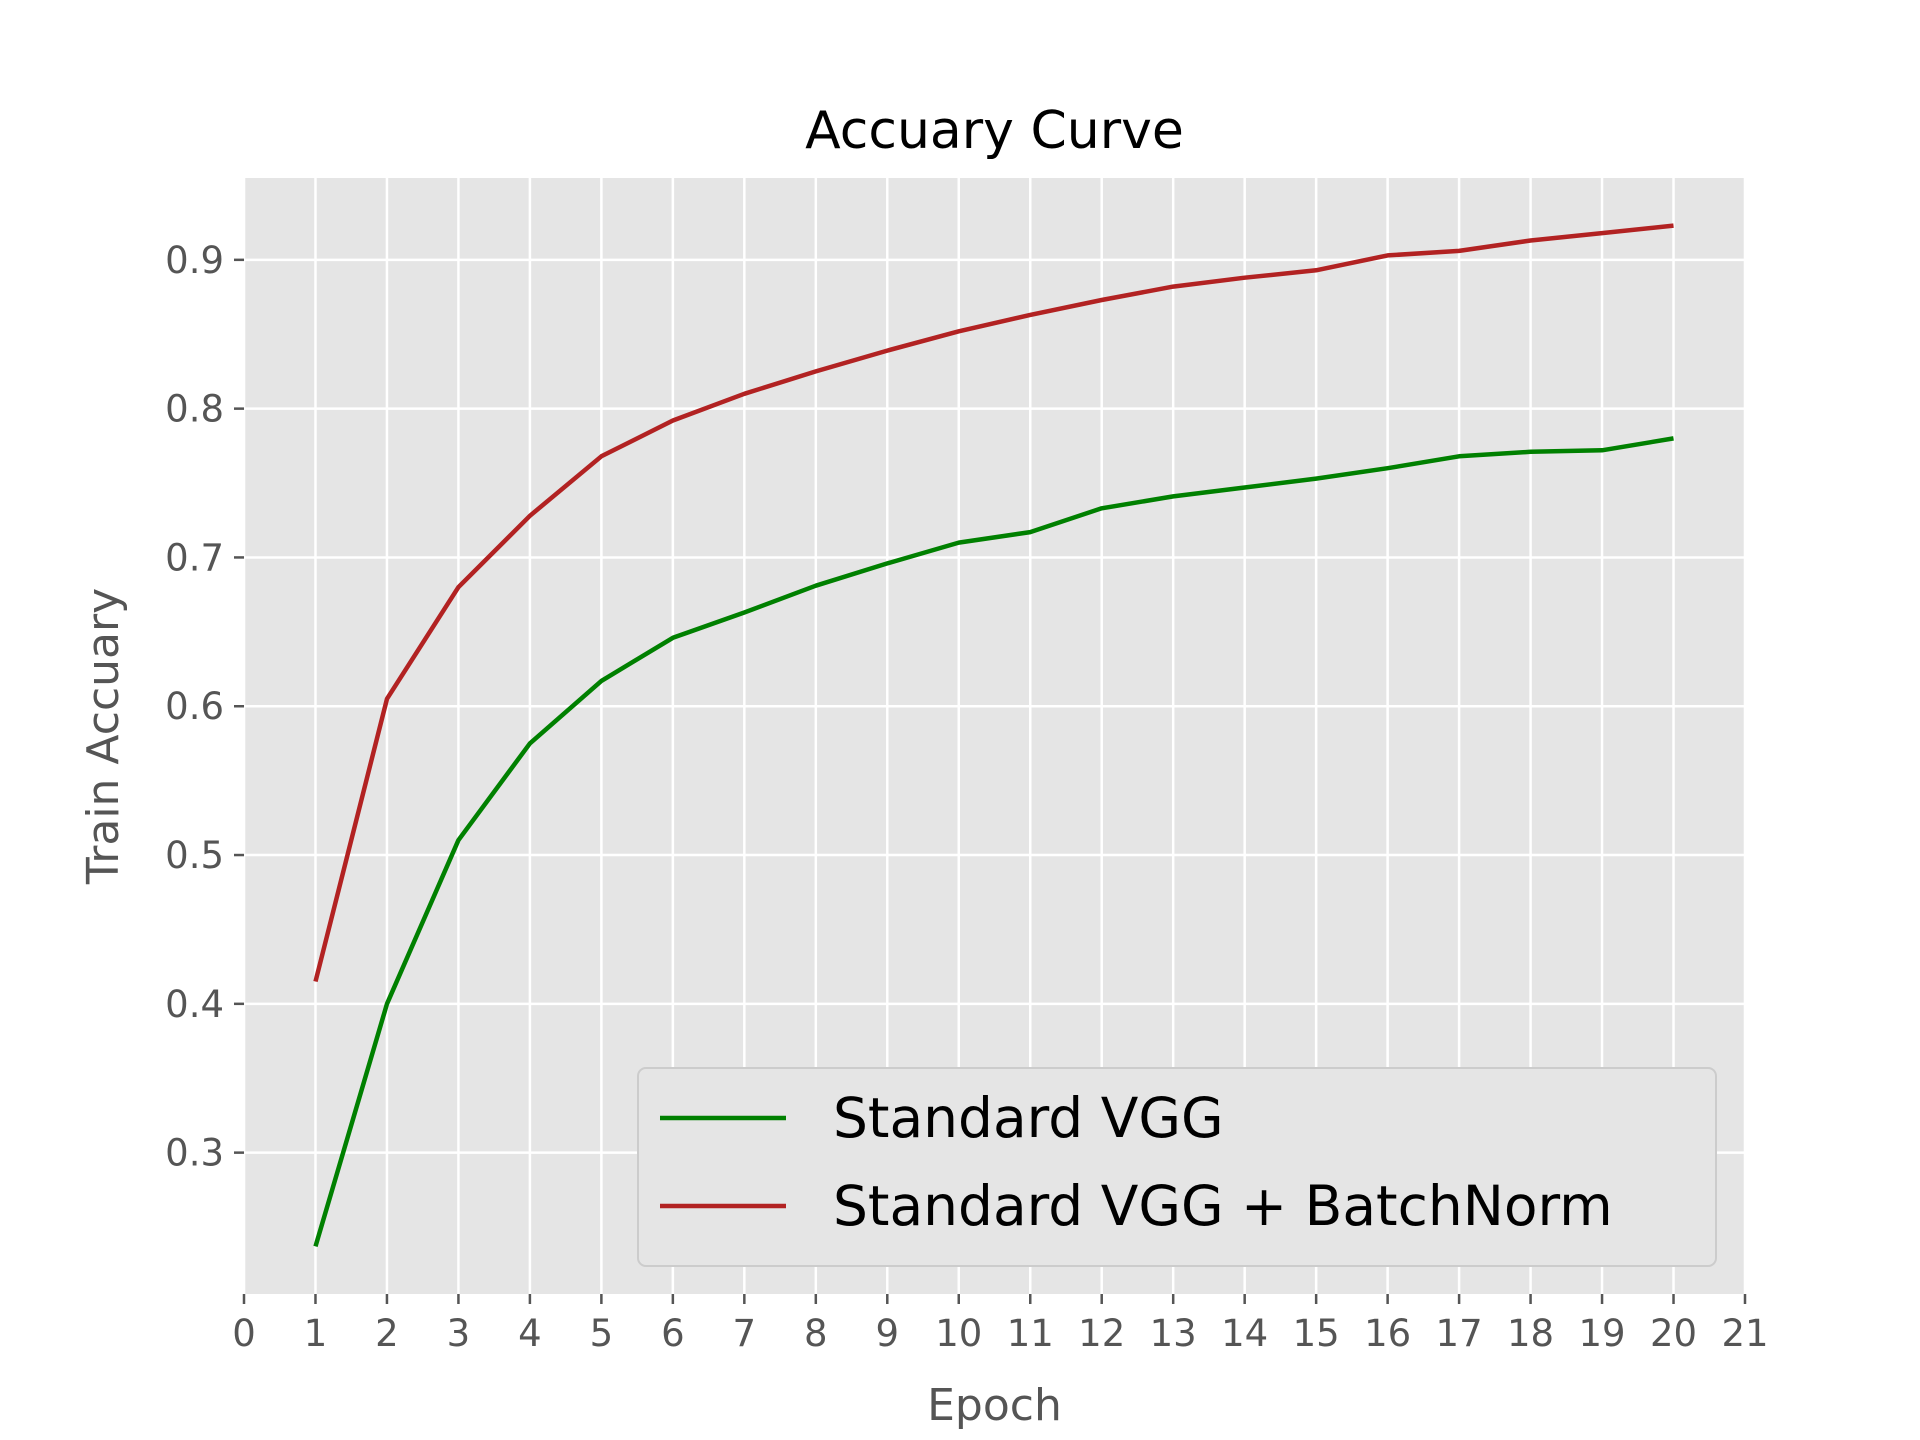 This screenshot has height=1440, width=1920. I want to click on x-axis-label: Epoch, so click(994, 1405).